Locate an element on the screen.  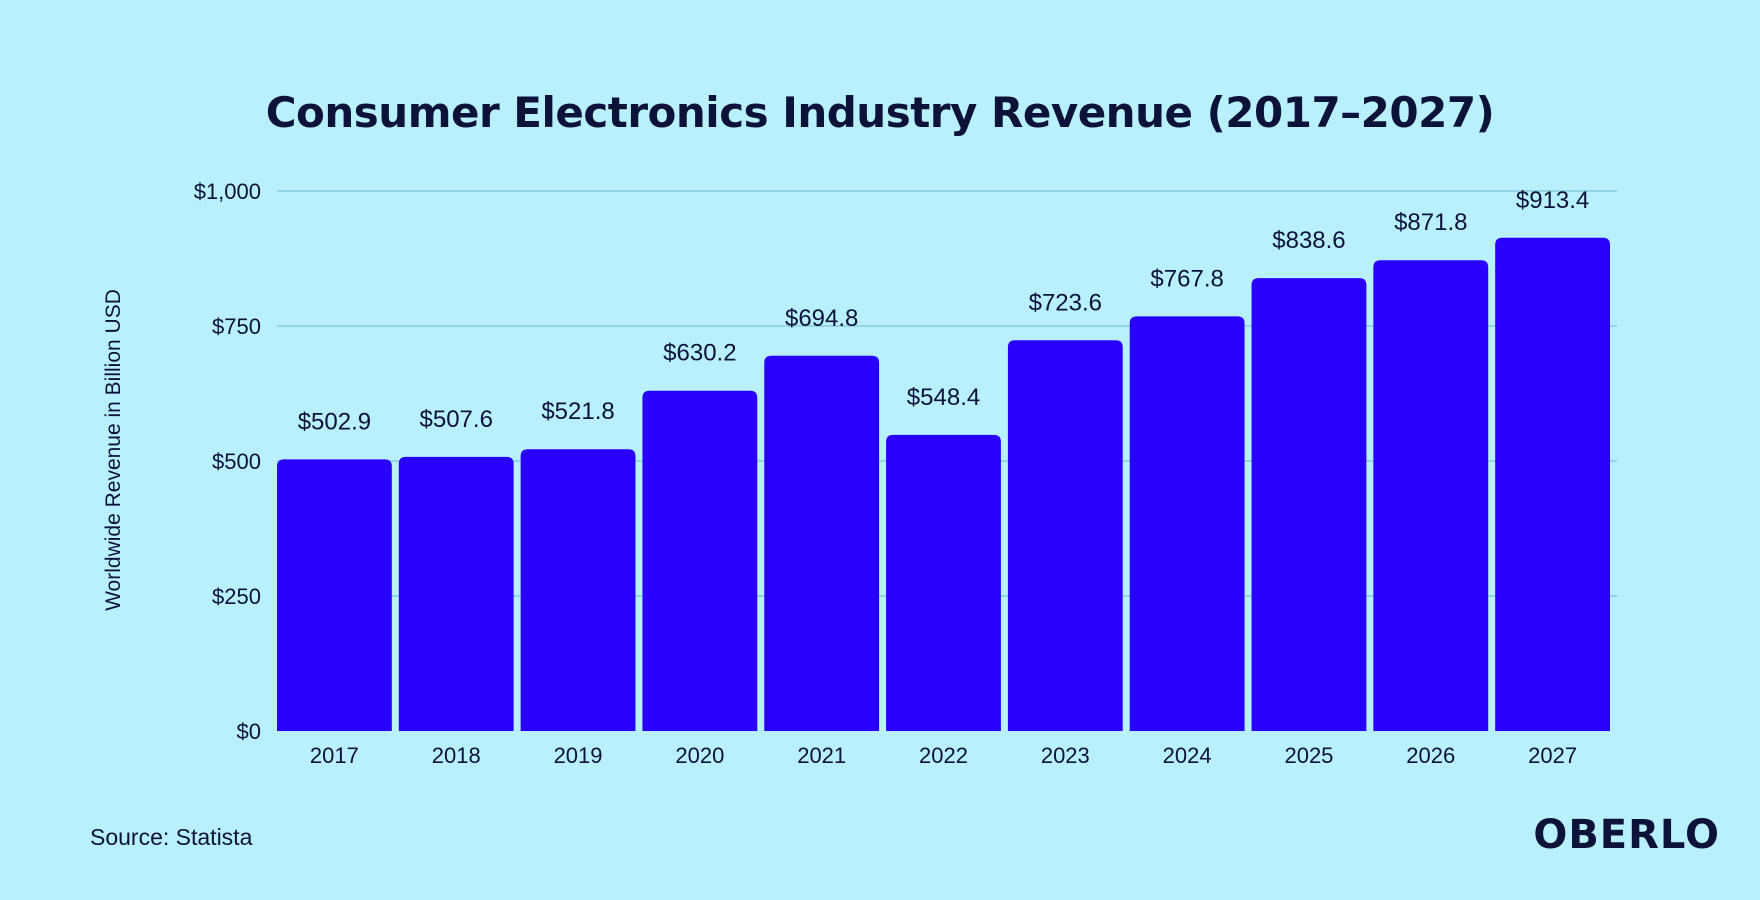
x-tick-label: 2019 is located at coordinates (578, 755).